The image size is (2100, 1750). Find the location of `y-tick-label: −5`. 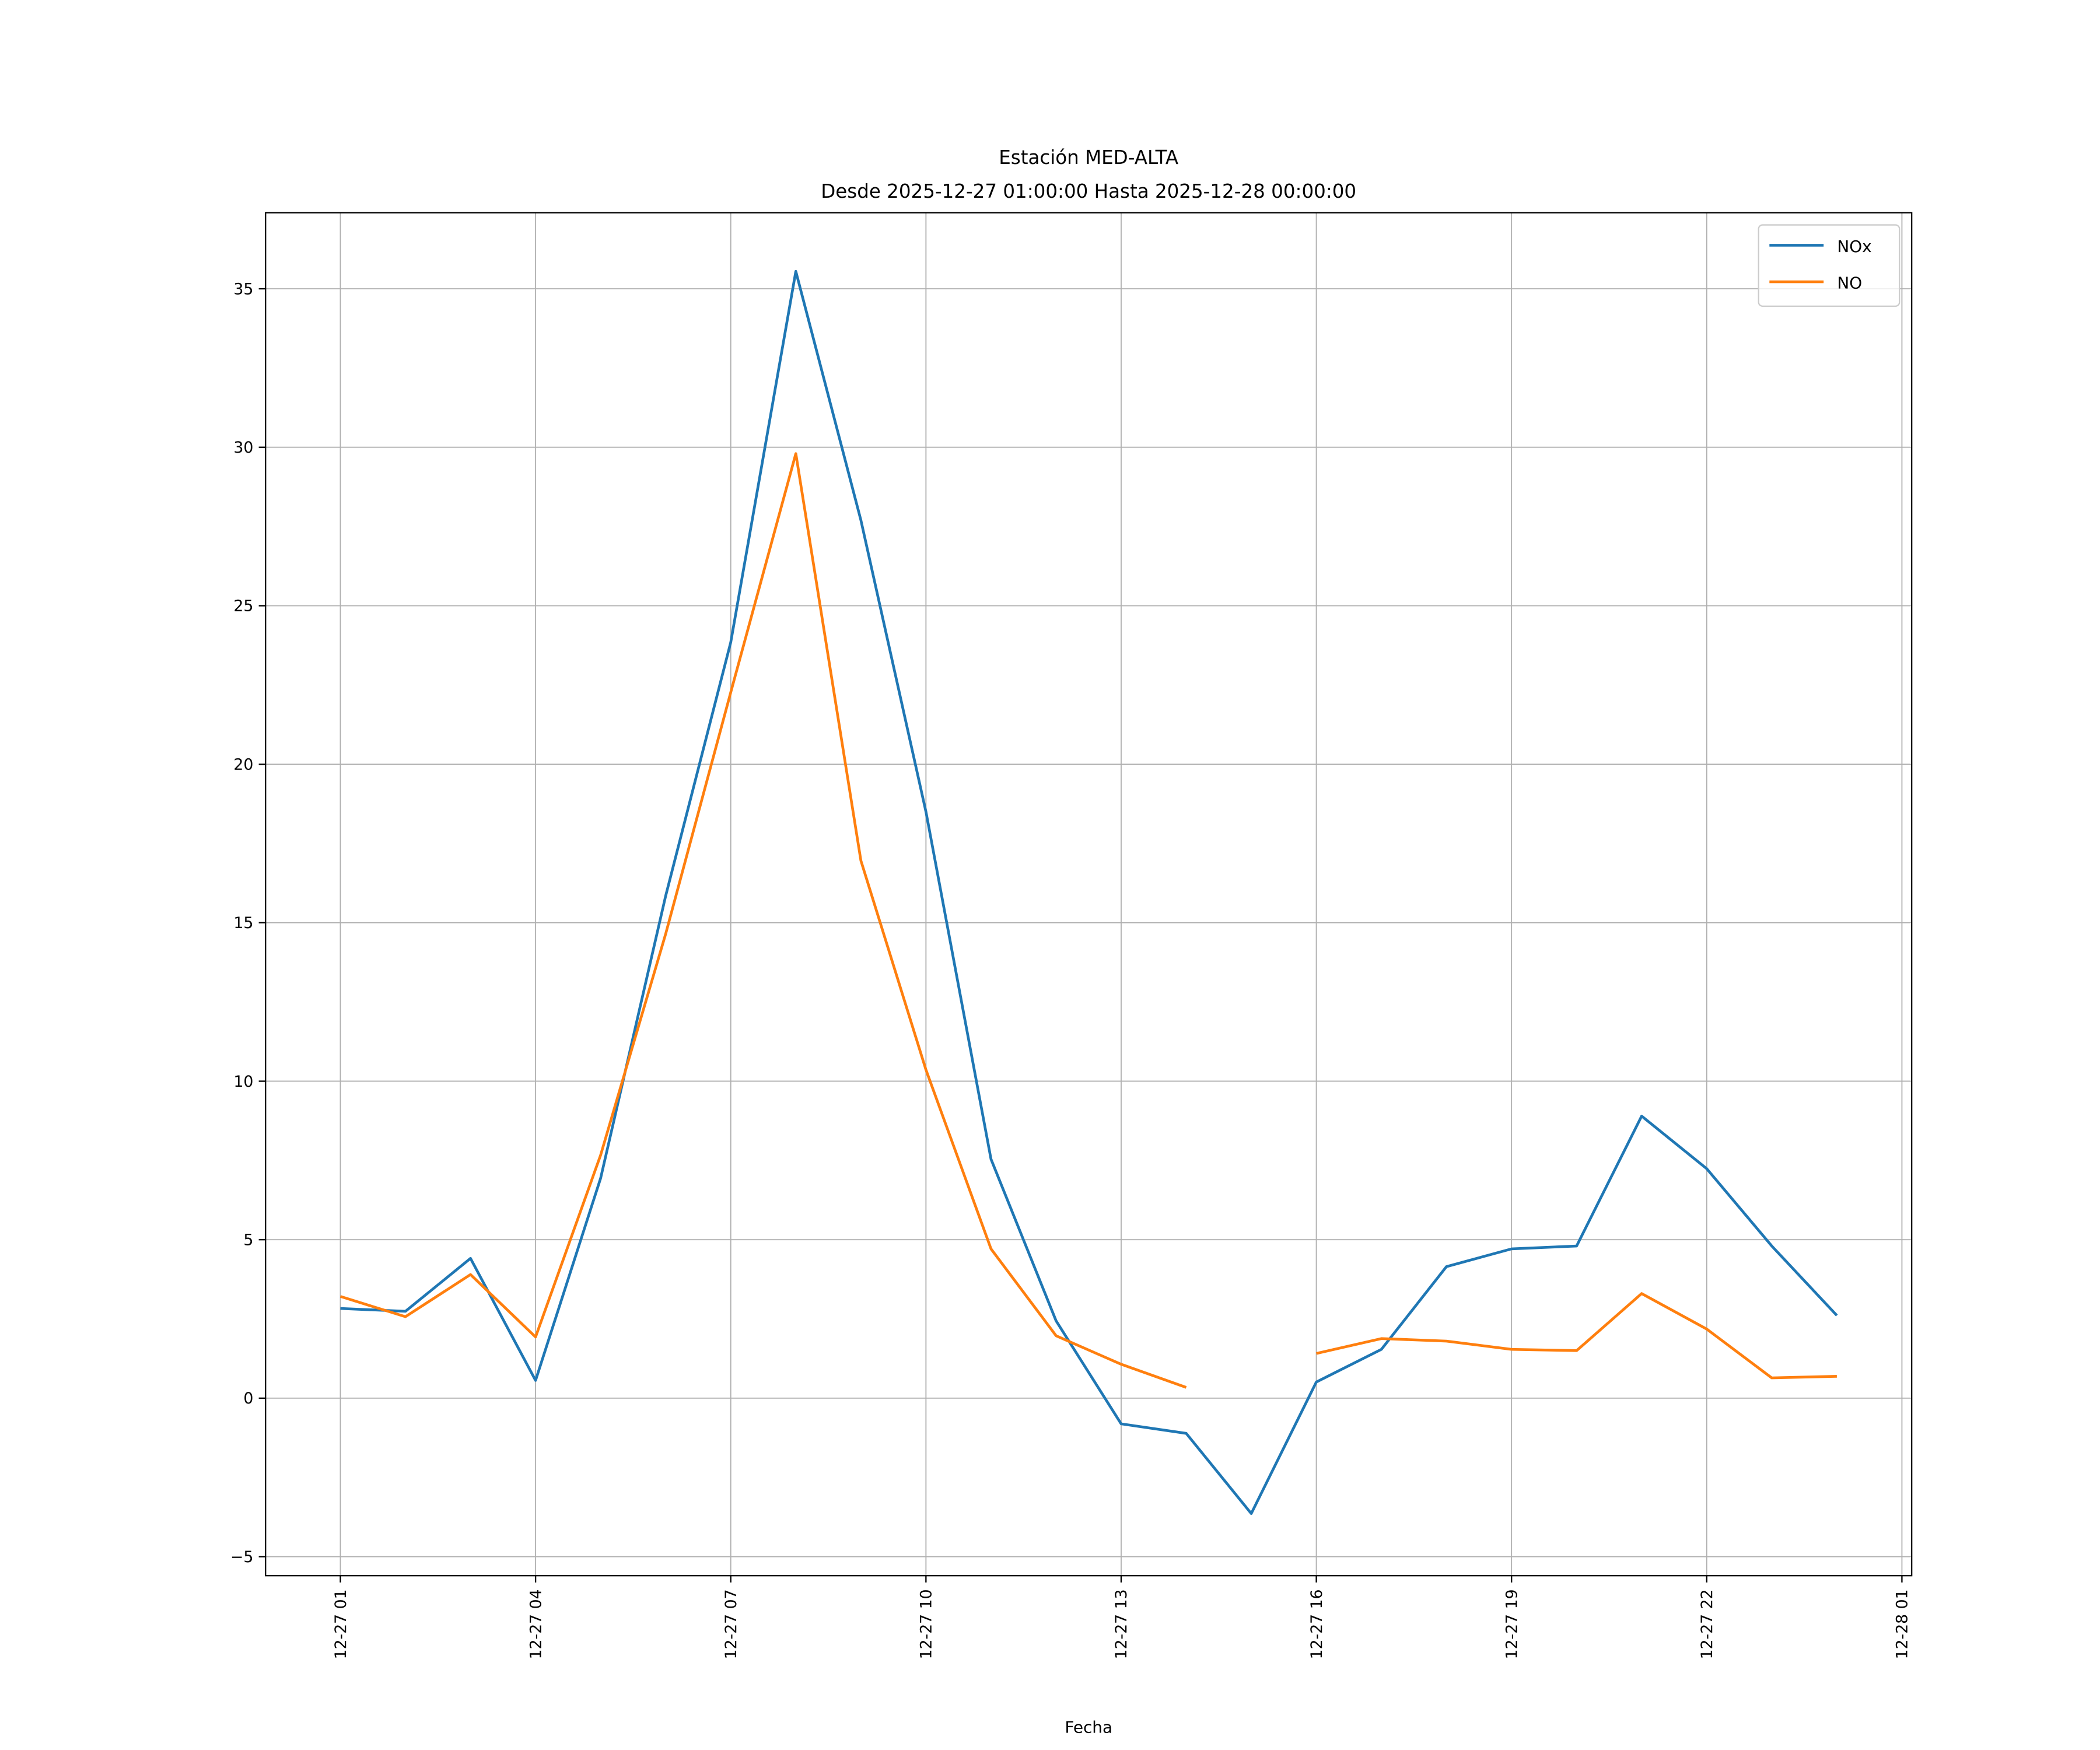

y-tick-label: −5 is located at coordinates (242, 1557).